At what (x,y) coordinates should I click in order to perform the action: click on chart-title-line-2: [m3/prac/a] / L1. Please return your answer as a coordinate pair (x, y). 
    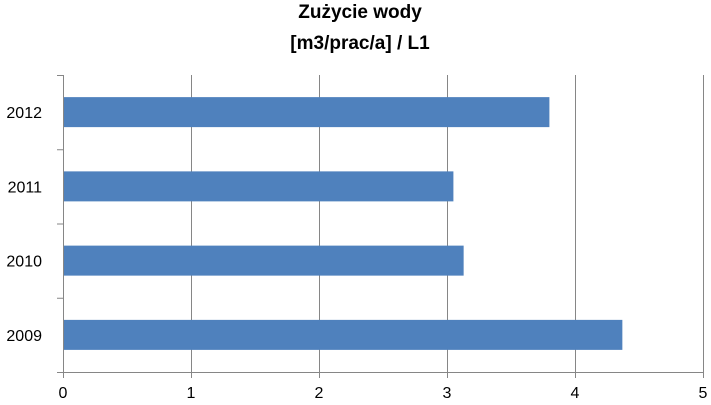
    Looking at the image, I should click on (360, 43).